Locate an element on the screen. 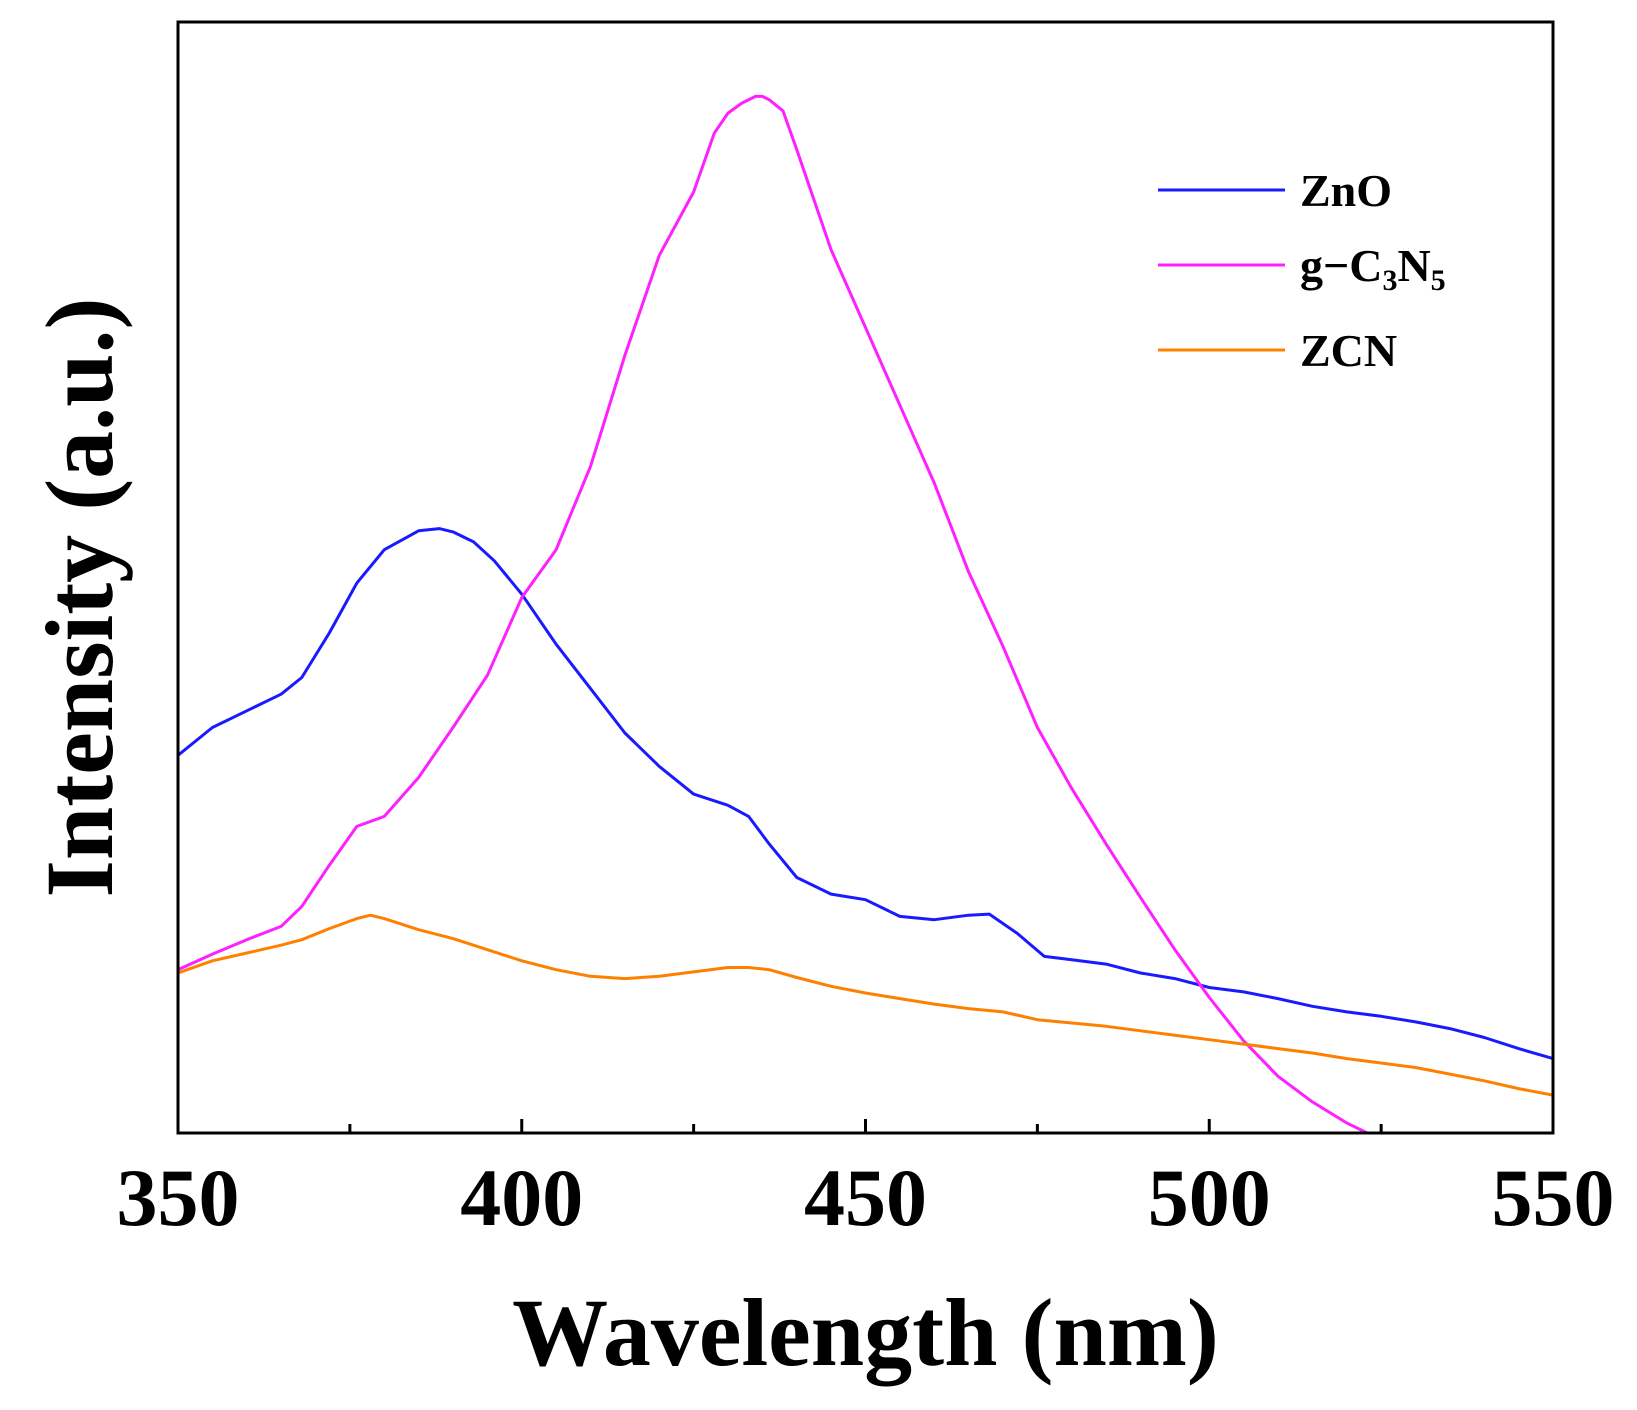 Image resolution: width=1637 pixels, height=1410 pixels. legend: ZnO g−C3N5 ZCN is located at coordinates (1302, 270).